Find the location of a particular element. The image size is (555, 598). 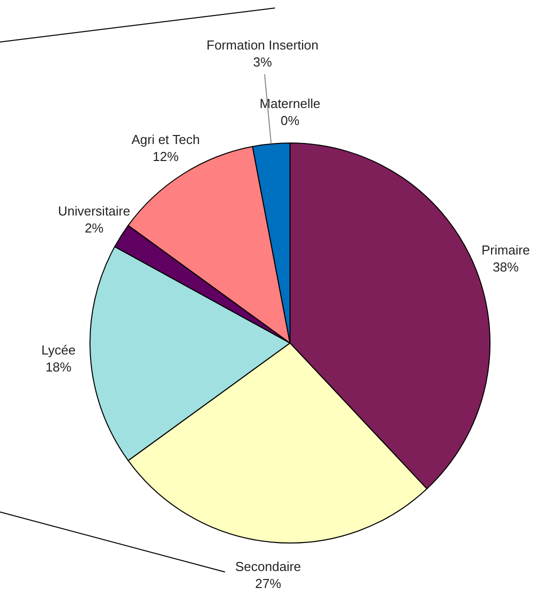

data-label: 38% is located at coordinates (506, 267).